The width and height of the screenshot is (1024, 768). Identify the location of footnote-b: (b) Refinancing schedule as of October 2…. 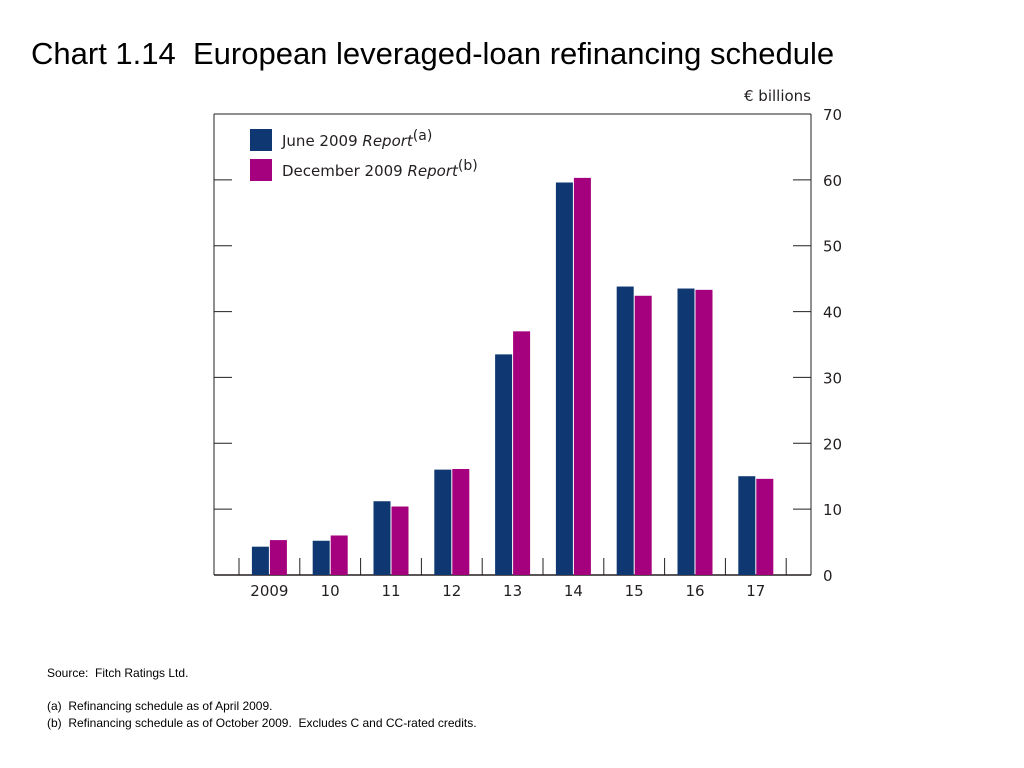
(262, 723).